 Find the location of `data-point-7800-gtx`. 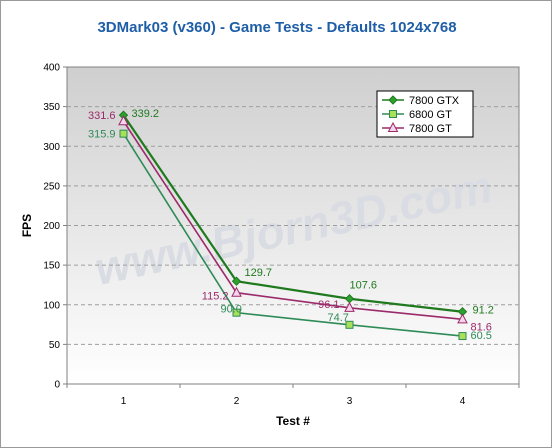

data-point-7800-gtx is located at coordinates (236, 281).